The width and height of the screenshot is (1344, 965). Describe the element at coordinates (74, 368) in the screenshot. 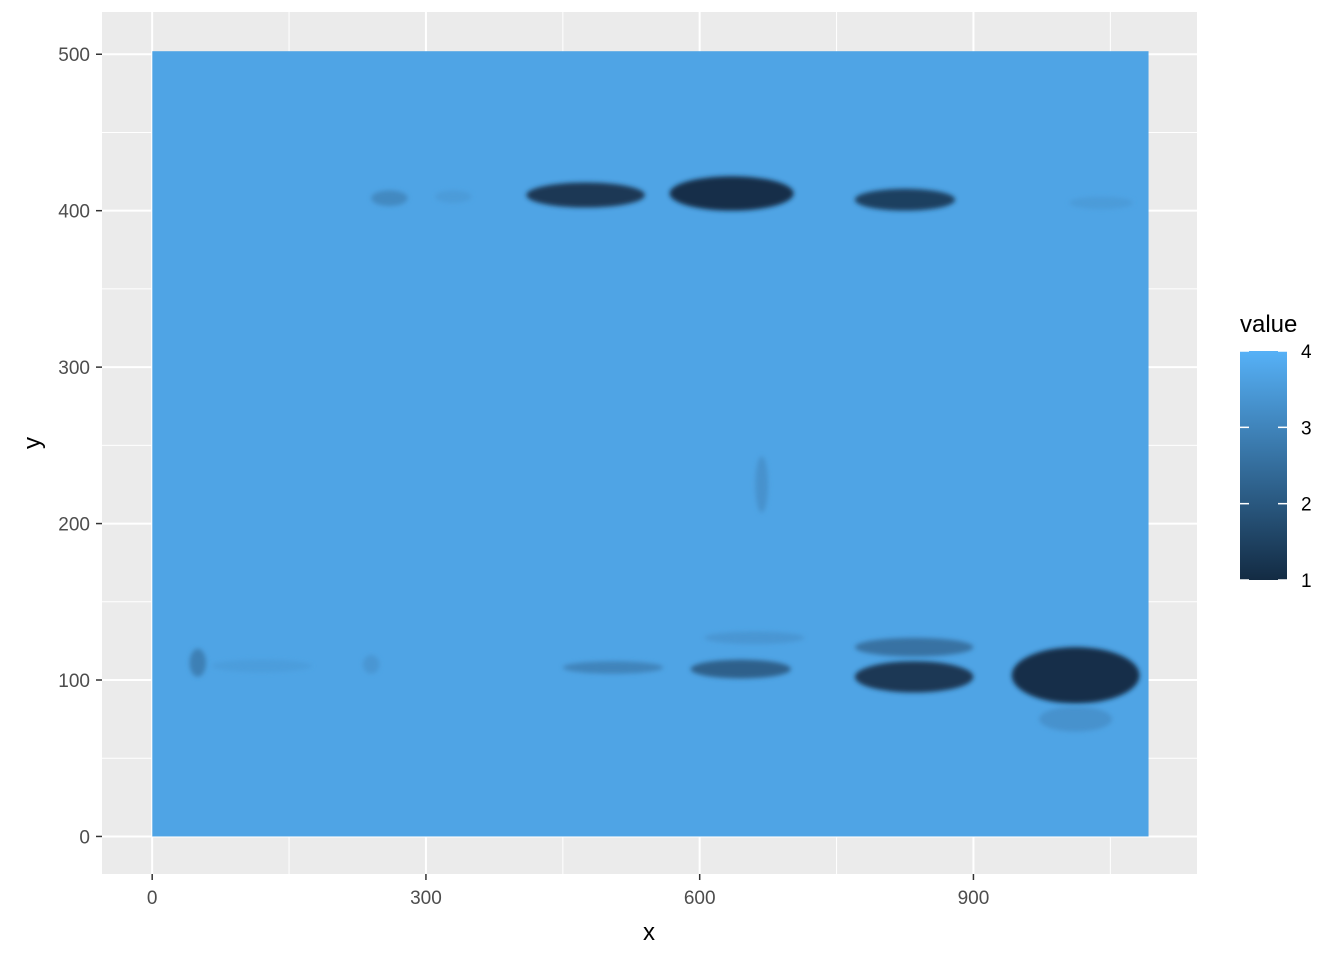

I see `y-tick-label: 300` at that location.